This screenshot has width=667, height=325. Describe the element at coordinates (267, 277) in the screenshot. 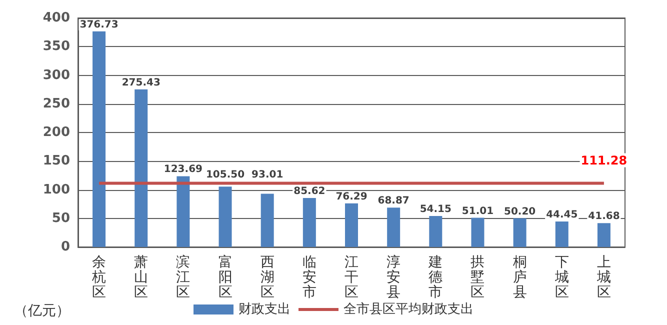

I see `x-tick-label: 西湖区` at that location.